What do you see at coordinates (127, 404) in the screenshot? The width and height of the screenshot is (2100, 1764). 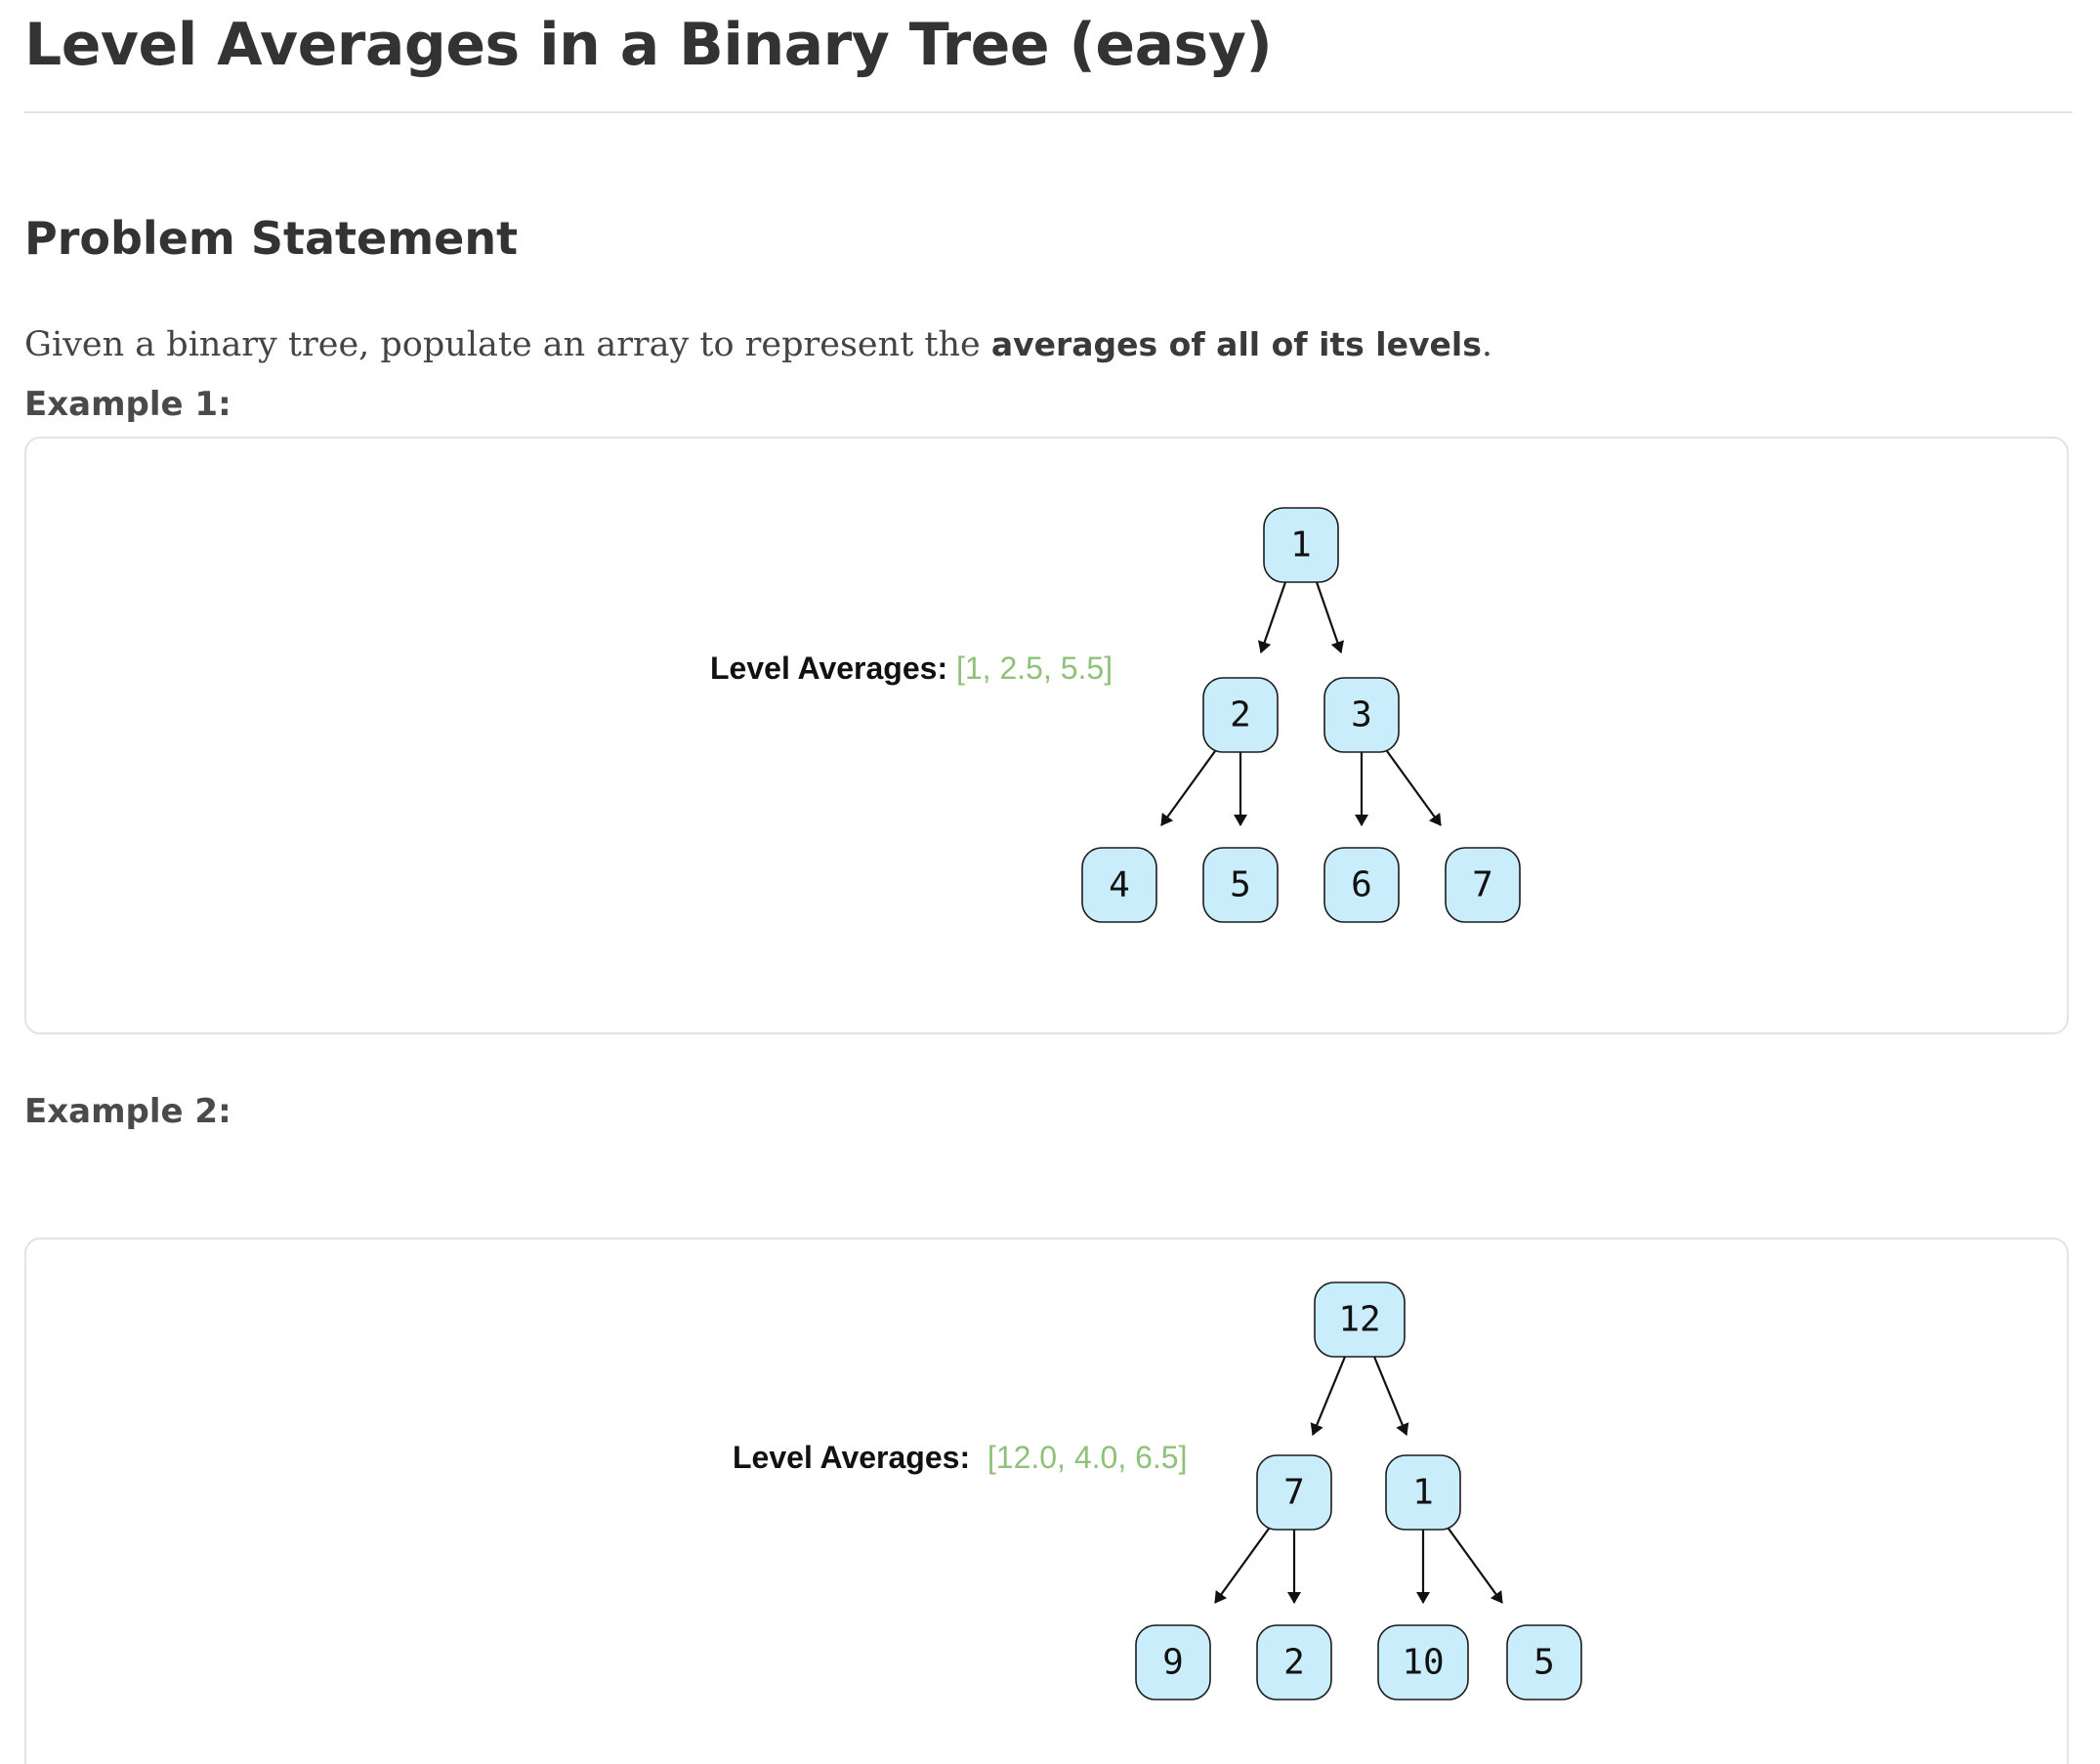 I see `example-1-label: Example 1:` at bounding box center [127, 404].